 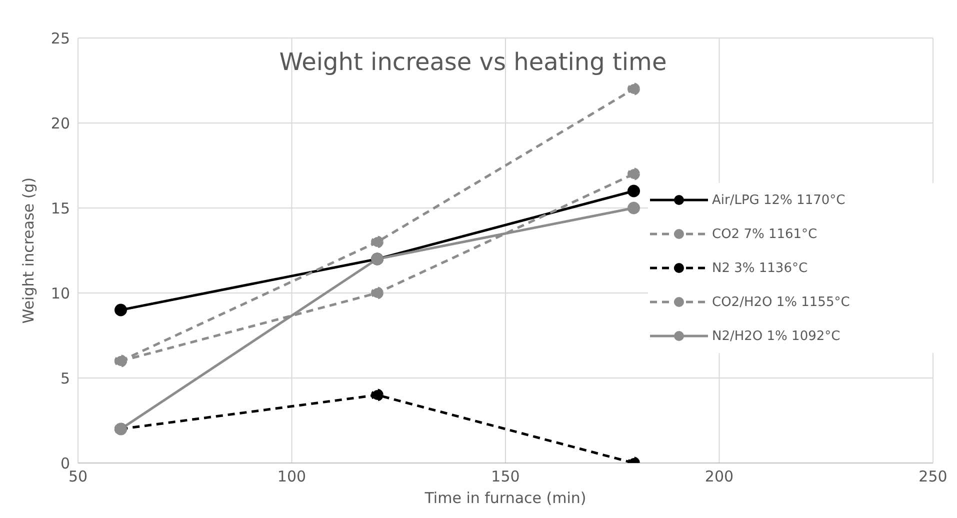 I want to click on x-tick-label: 250, so click(x=933, y=477).